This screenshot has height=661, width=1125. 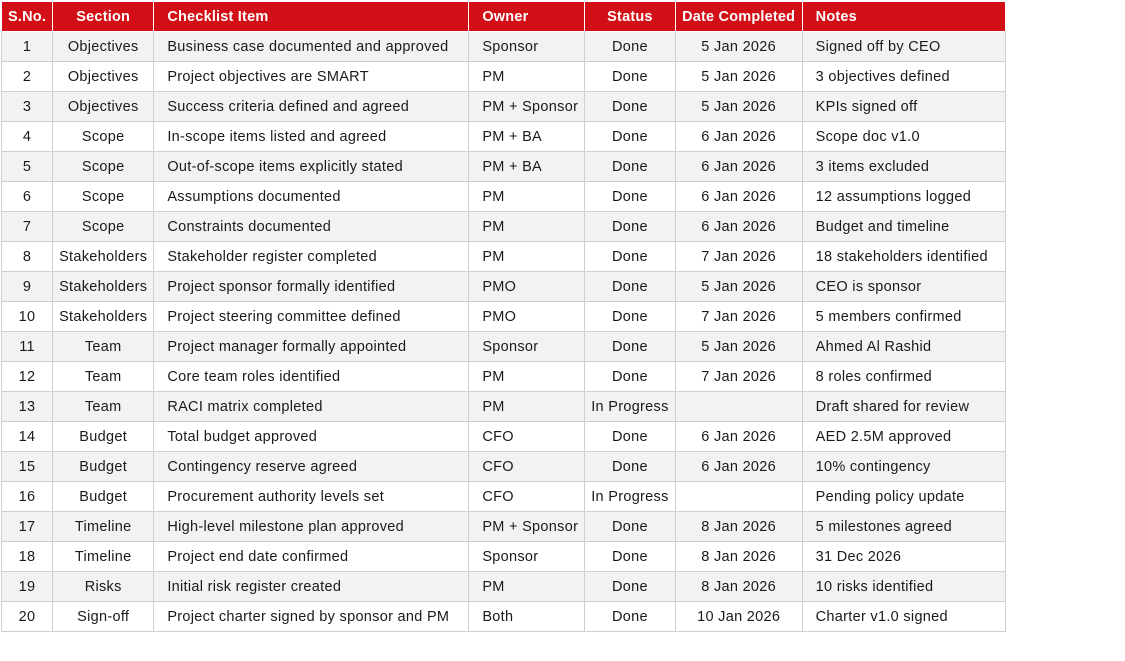 What do you see at coordinates (527, 106) in the screenshot?
I see `cell-owner: PM + Sponsor` at bounding box center [527, 106].